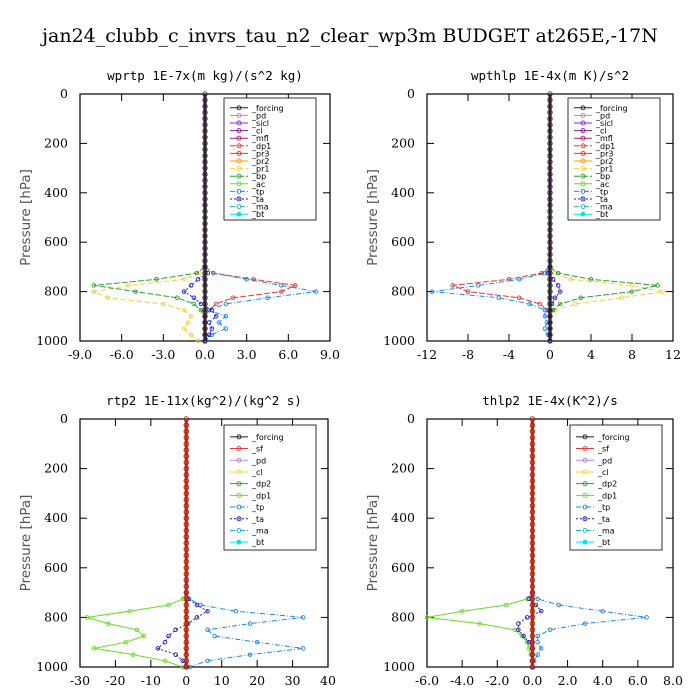 This screenshot has width=700, height=700. I want to click on legend-label: _ta, so click(601, 199).